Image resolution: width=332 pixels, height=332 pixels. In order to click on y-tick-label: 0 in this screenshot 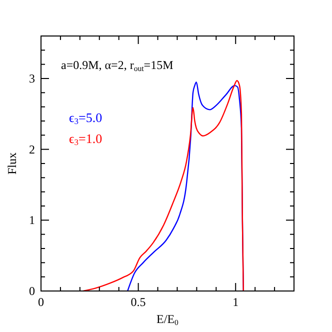, I will do `click(32, 291)`.